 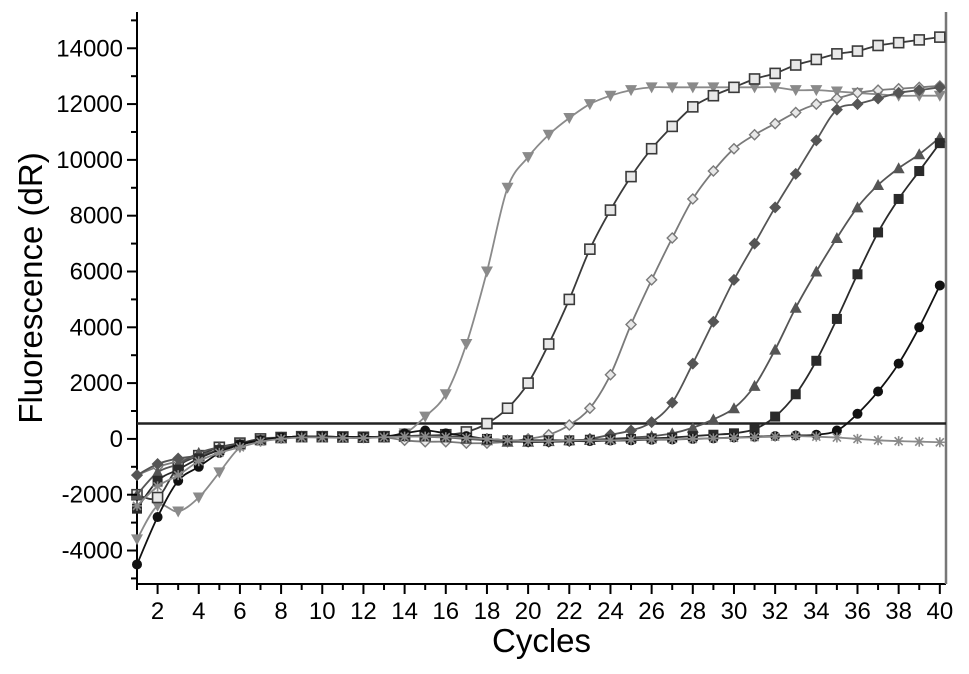 I want to click on y-tick-label: -2000, so click(x=92, y=495).